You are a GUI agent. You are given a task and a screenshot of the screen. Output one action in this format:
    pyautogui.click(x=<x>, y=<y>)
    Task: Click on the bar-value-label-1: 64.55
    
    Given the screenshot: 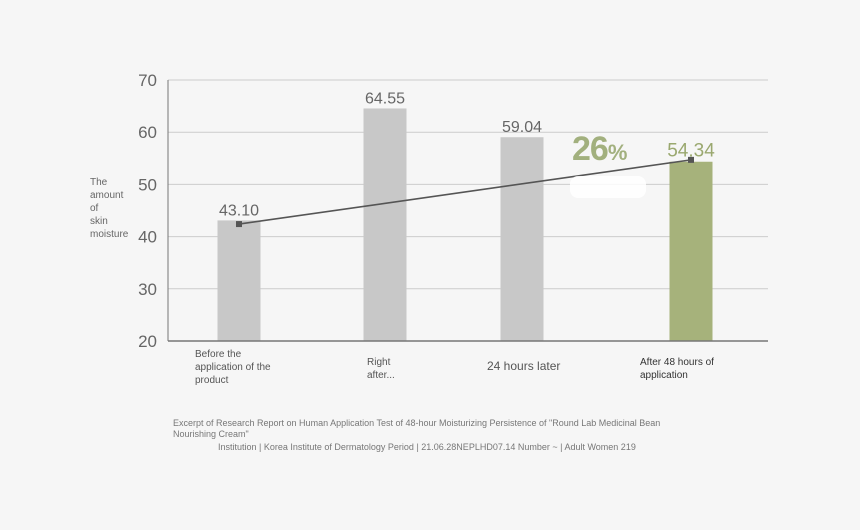 What is the action you would take?
    pyautogui.click(x=385, y=98)
    